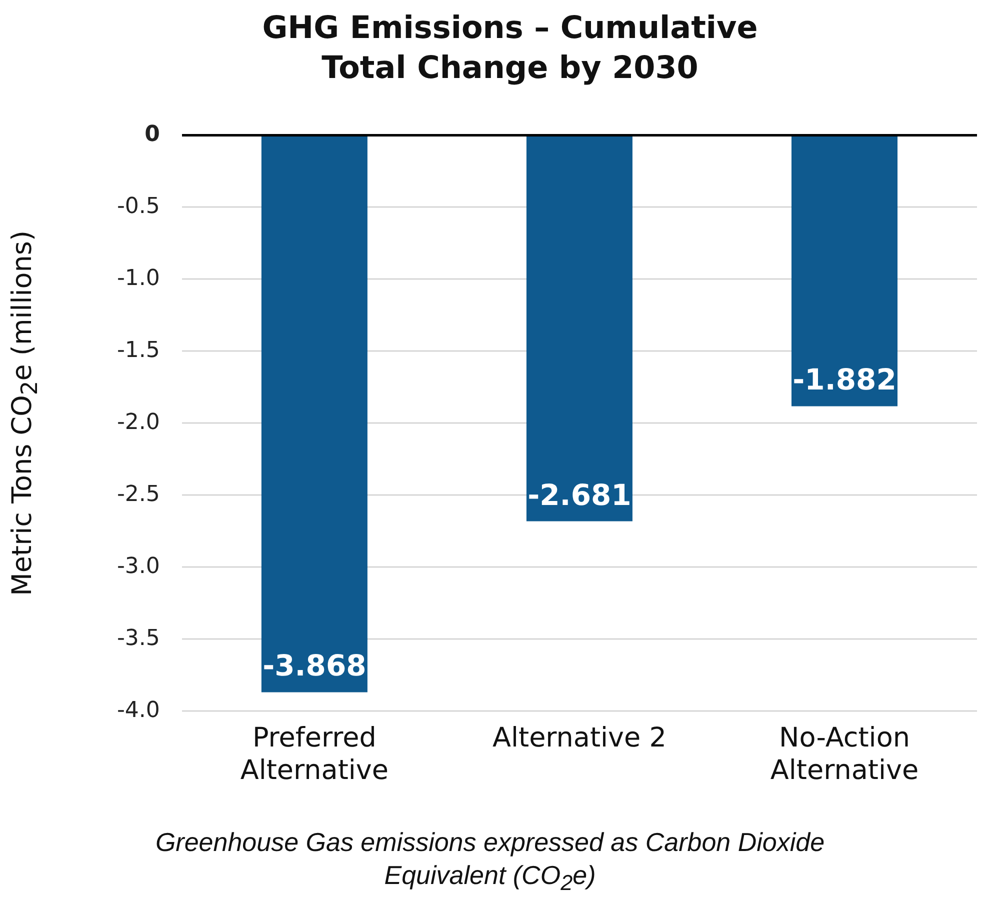 The height and width of the screenshot is (899, 987). Describe the element at coordinates (844, 754) in the screenshot. I see `x-tick-label: No-Action Alternative` at that location.